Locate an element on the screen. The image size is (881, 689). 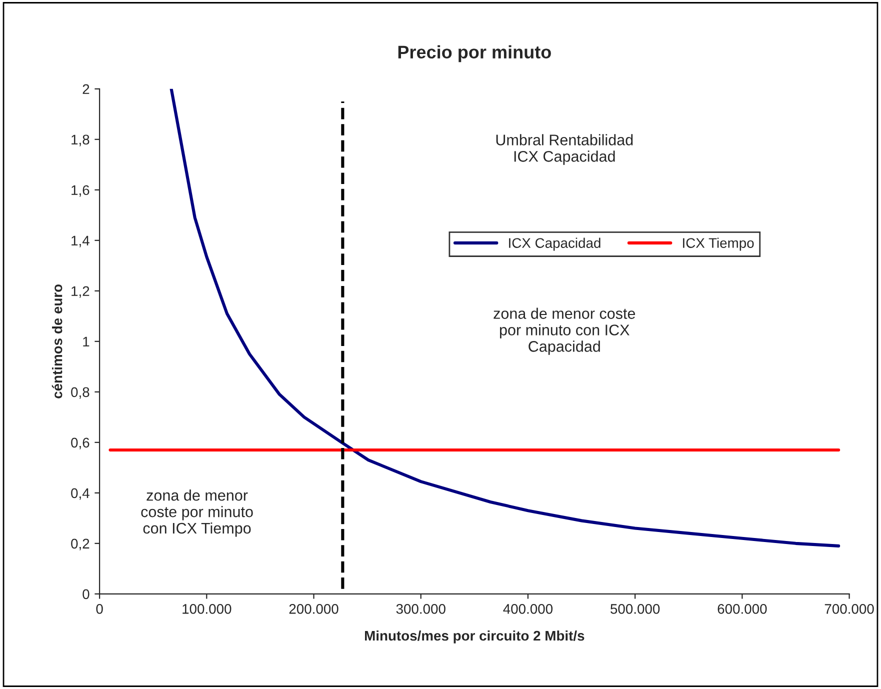
y-tick-label: 0,2 is located at coordinates (80, 544).